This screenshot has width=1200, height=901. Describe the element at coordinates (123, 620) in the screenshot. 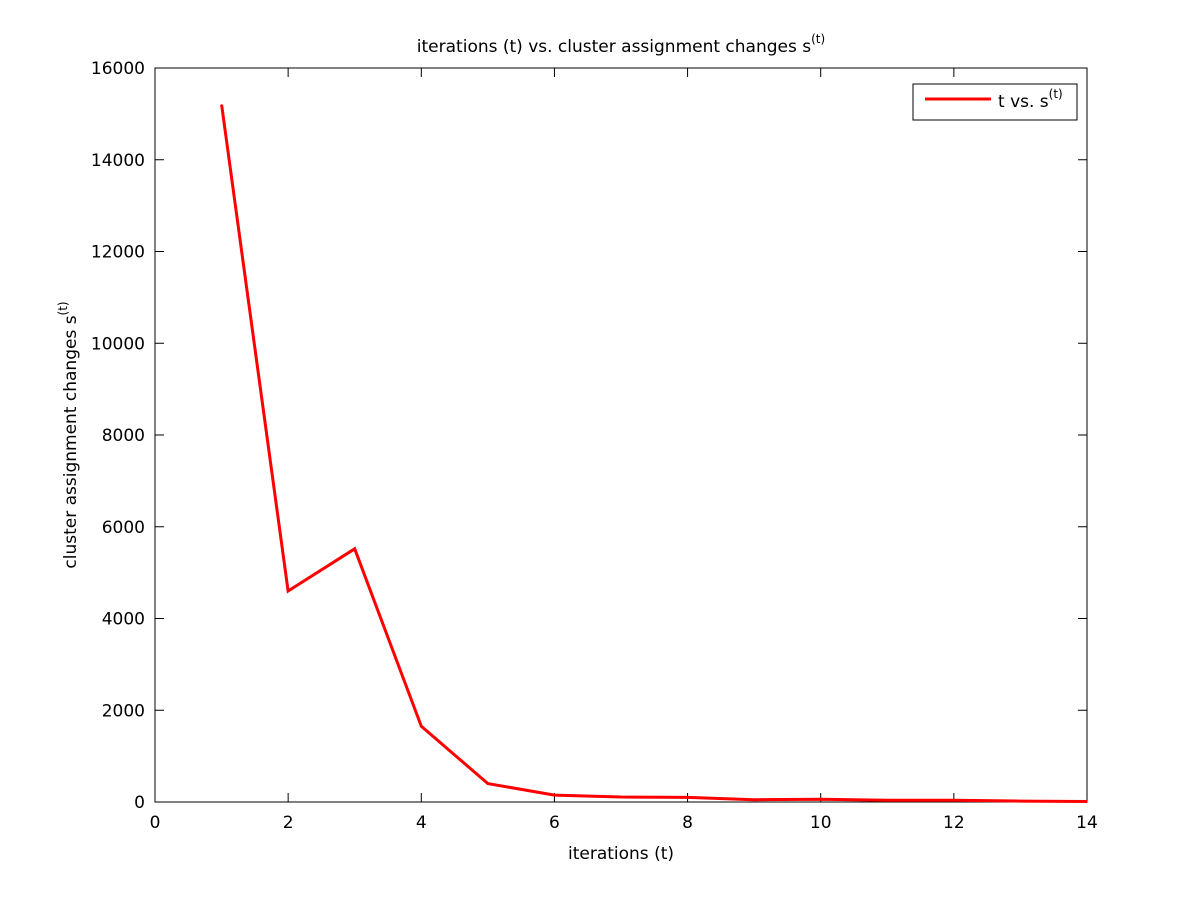

I see `y-tick-label: 4000` at that location.